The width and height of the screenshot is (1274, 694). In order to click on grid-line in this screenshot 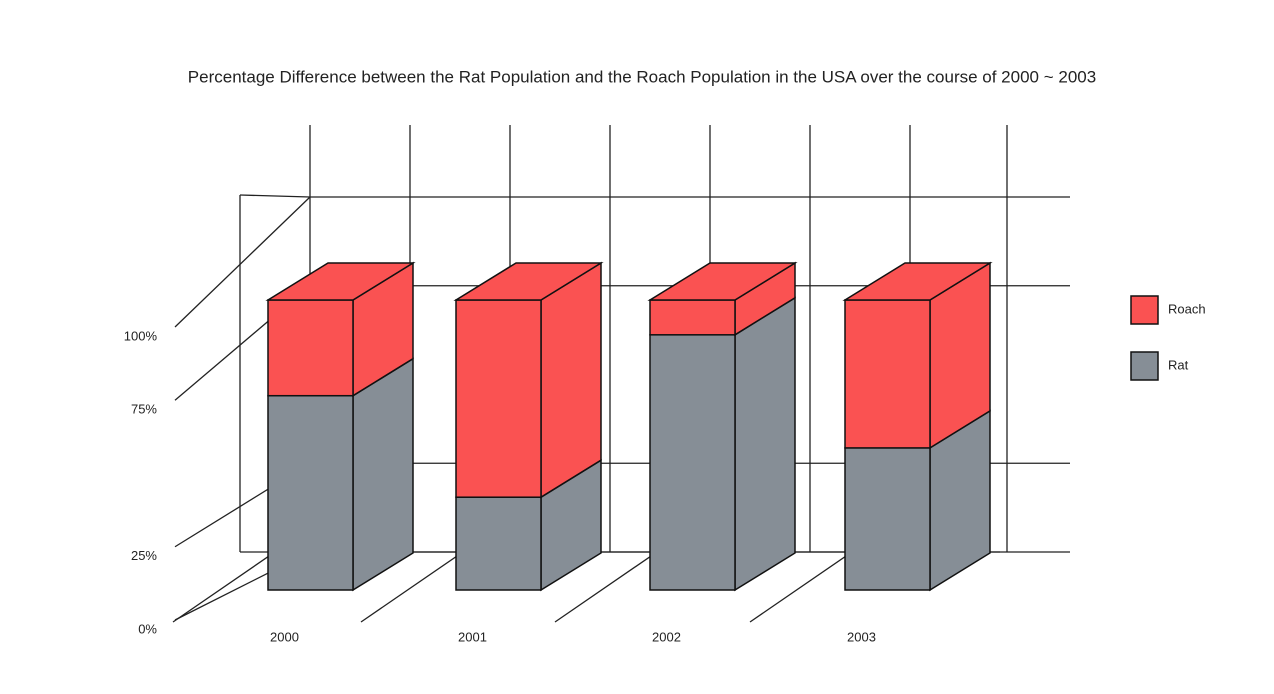, I will do `click(242, 262)`.